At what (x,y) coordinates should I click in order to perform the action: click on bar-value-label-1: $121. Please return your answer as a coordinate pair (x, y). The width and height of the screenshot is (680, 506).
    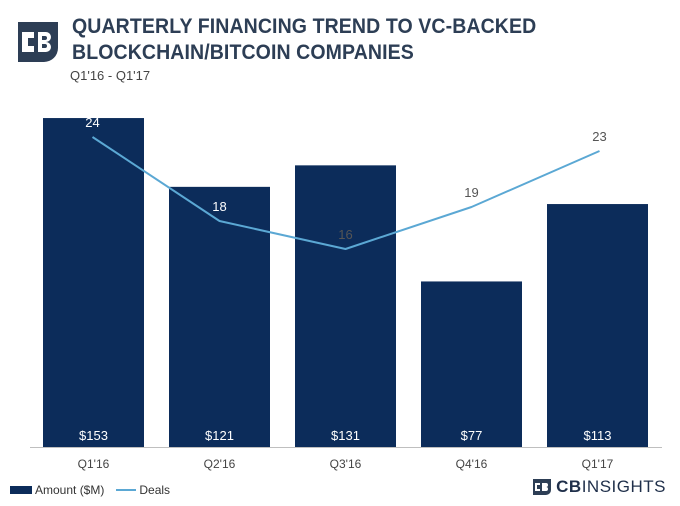
    Looking at the image, I should click on (219, 435).